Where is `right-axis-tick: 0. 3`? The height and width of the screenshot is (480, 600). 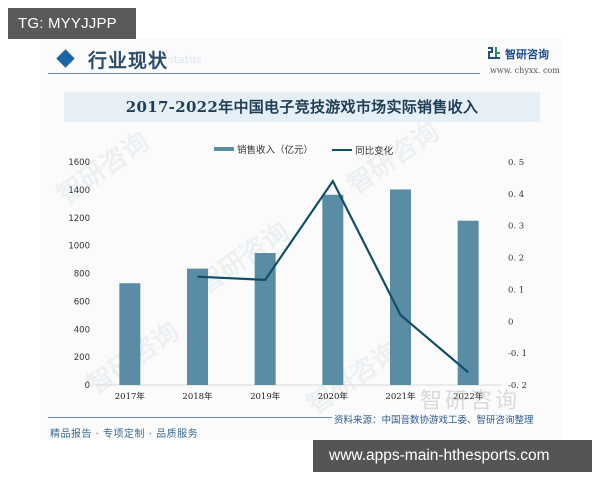
right-axis-tick: 0. 3 is located at coordinates (516, 227).